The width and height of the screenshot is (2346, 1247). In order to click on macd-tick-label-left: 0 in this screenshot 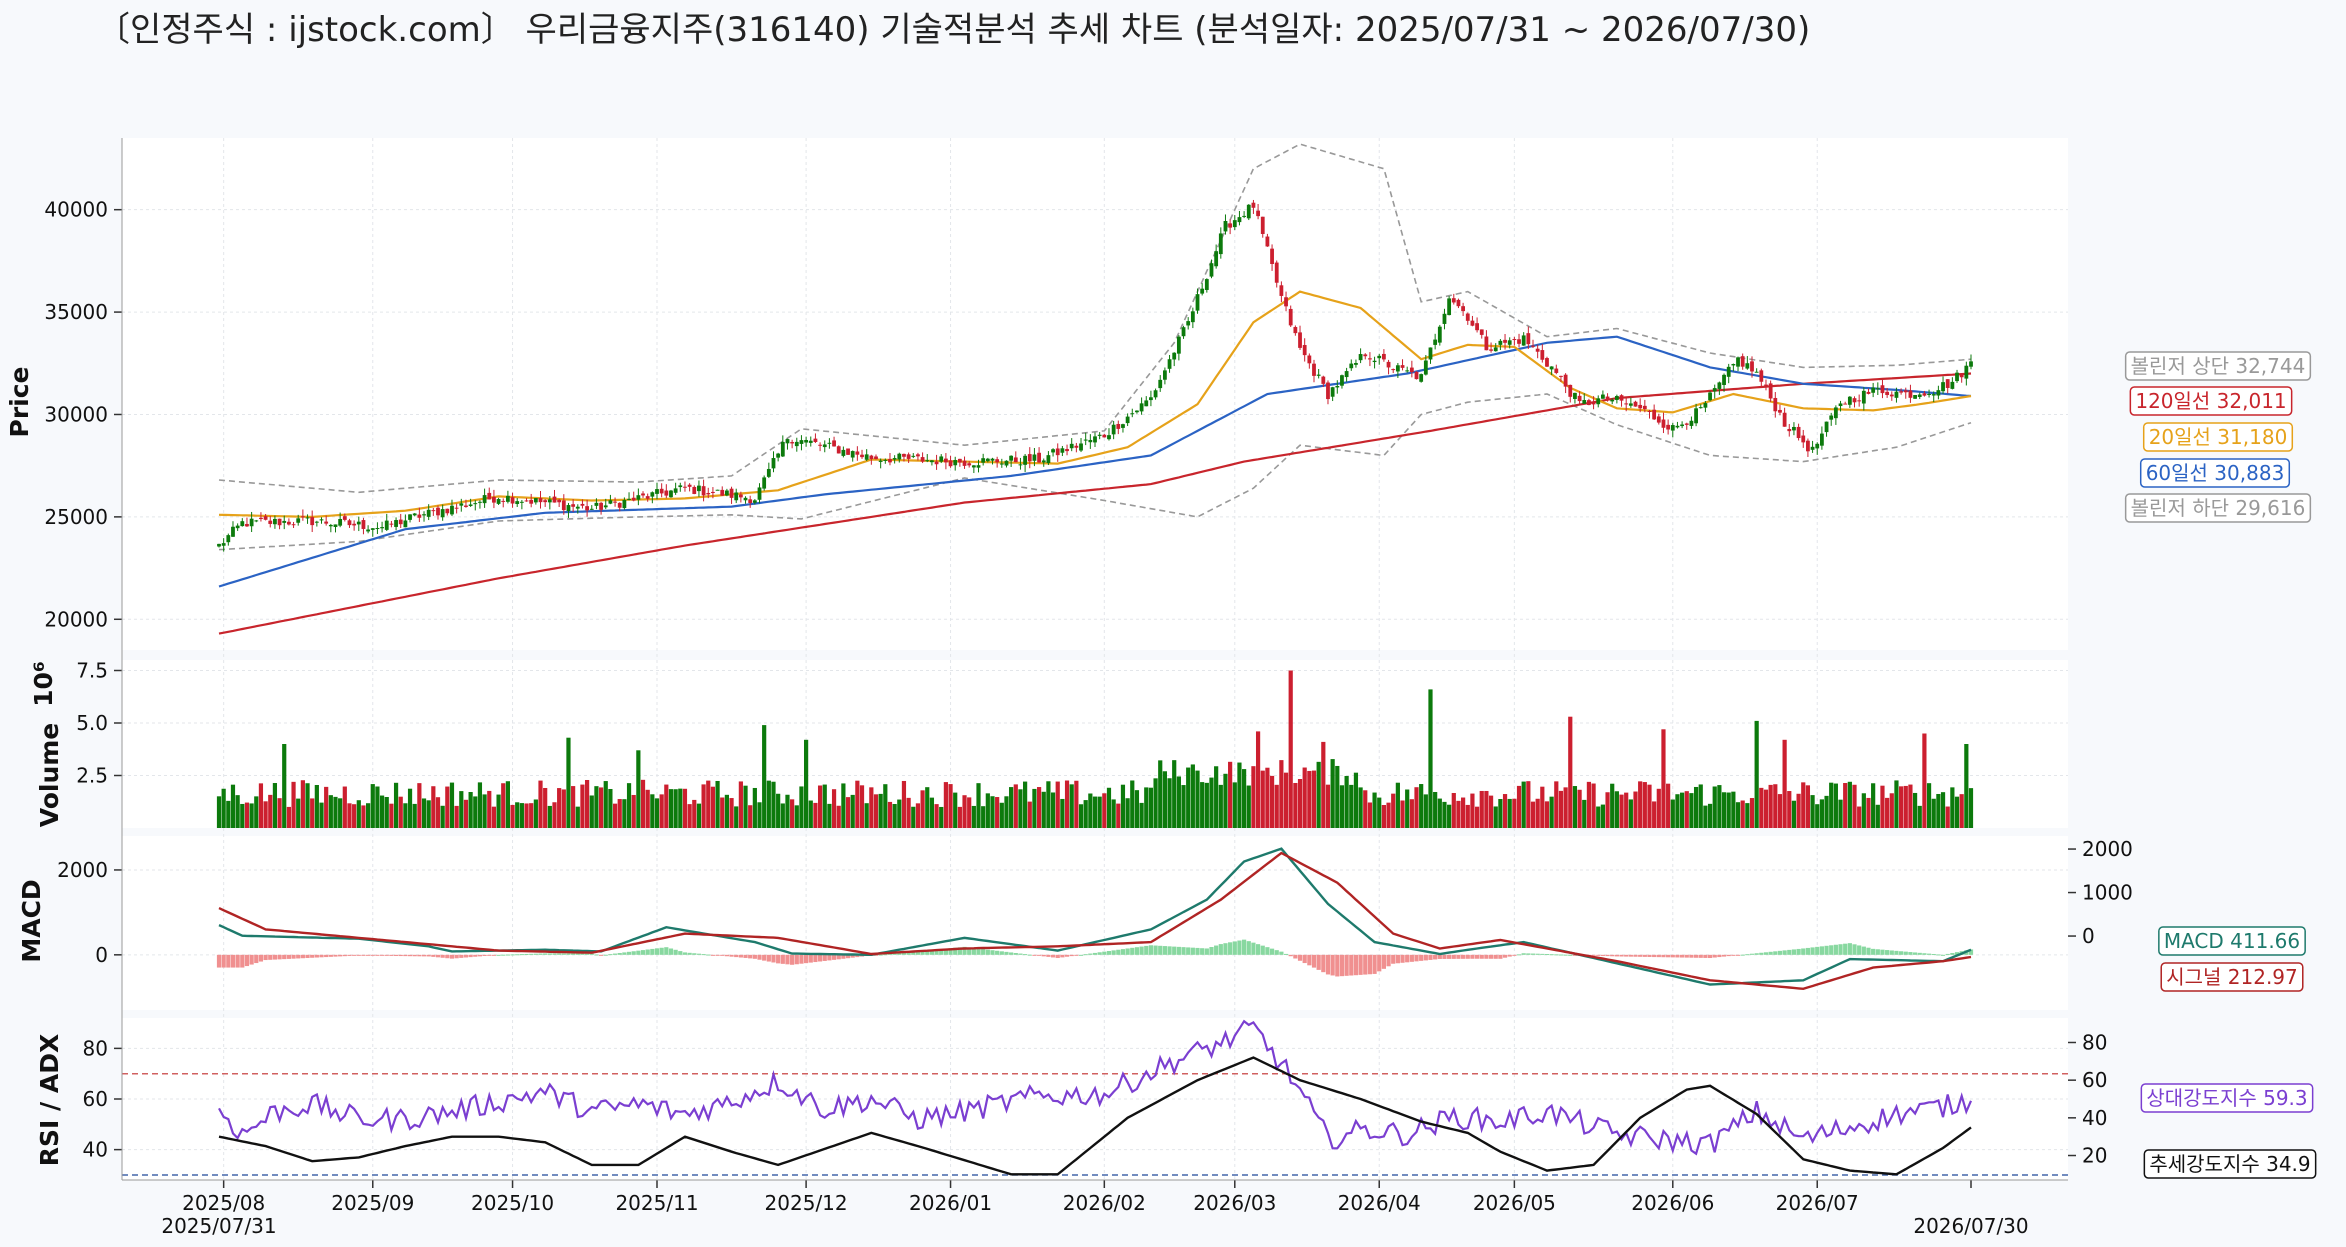, I will do `click(101, 955)`.